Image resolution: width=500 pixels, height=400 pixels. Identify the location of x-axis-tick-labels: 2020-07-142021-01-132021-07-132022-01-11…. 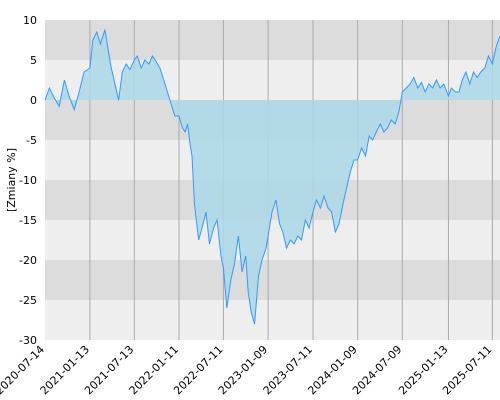
(247, 370).